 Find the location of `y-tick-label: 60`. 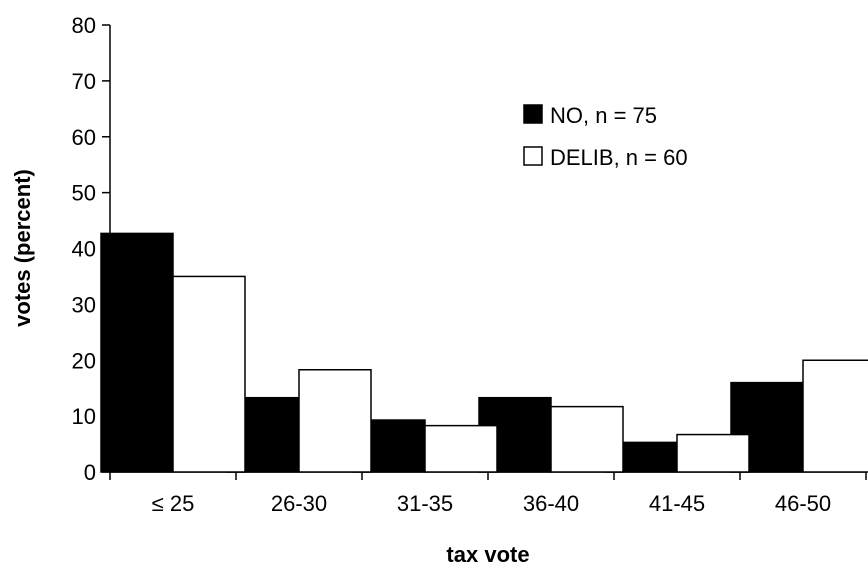

y-tick-label: 60 is located at coordinates (84, 137).